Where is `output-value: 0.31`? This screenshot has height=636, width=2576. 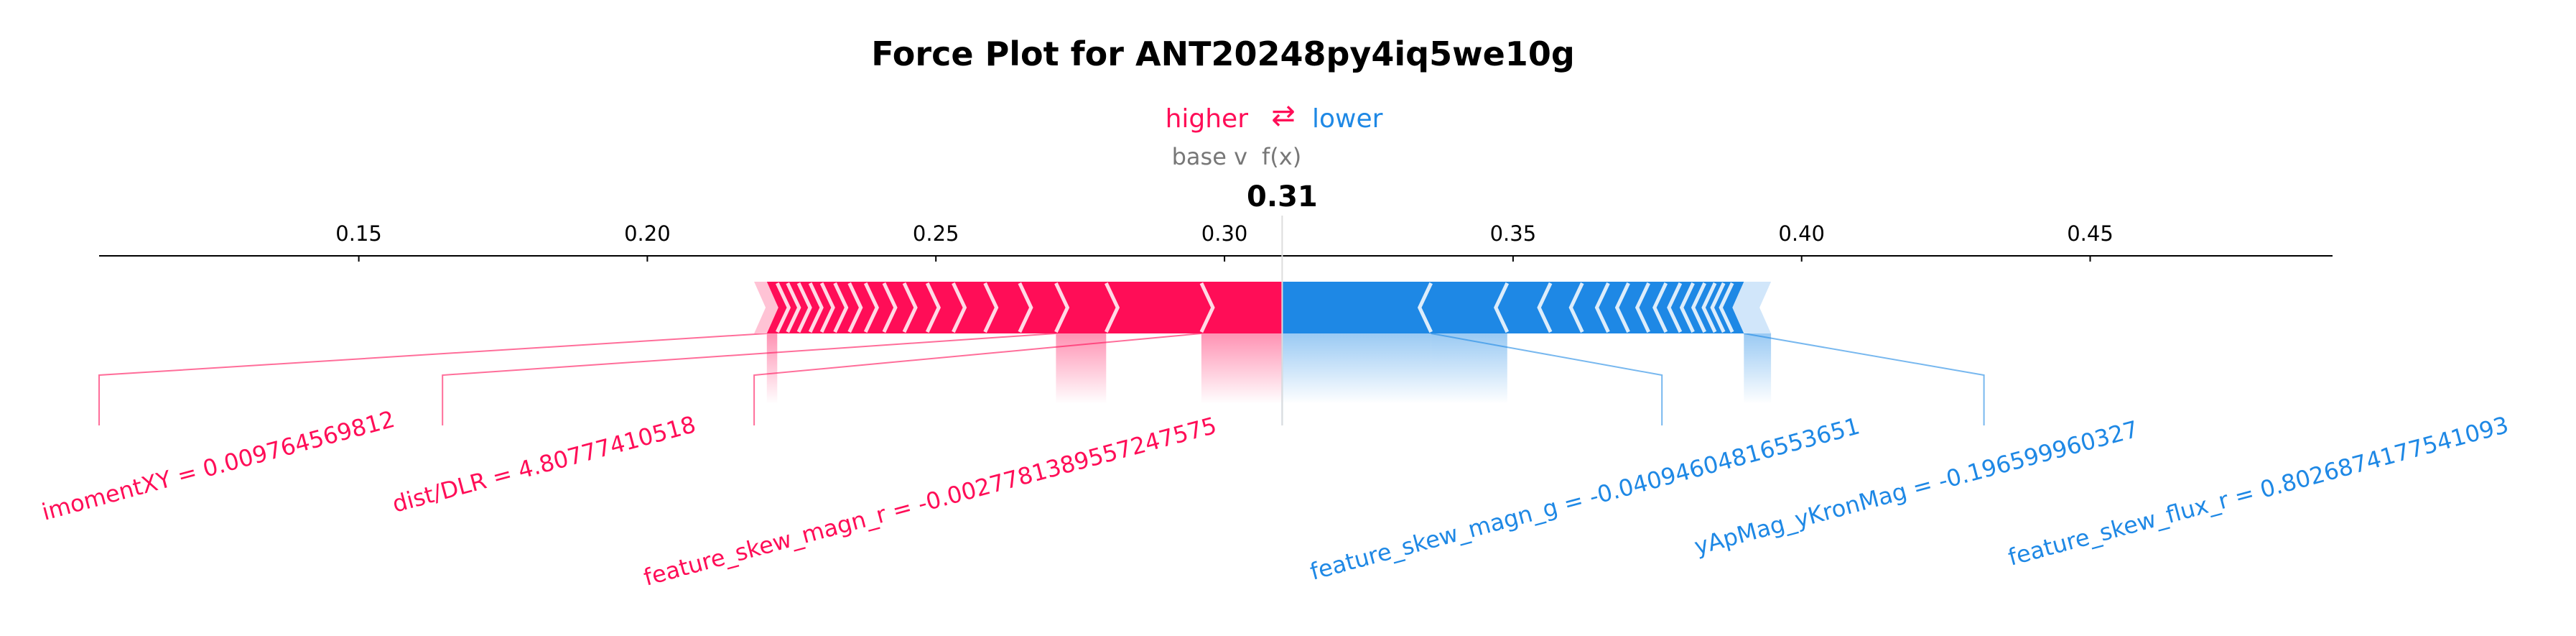
output-value: 0.31 is located at coordinates (1282, 196).